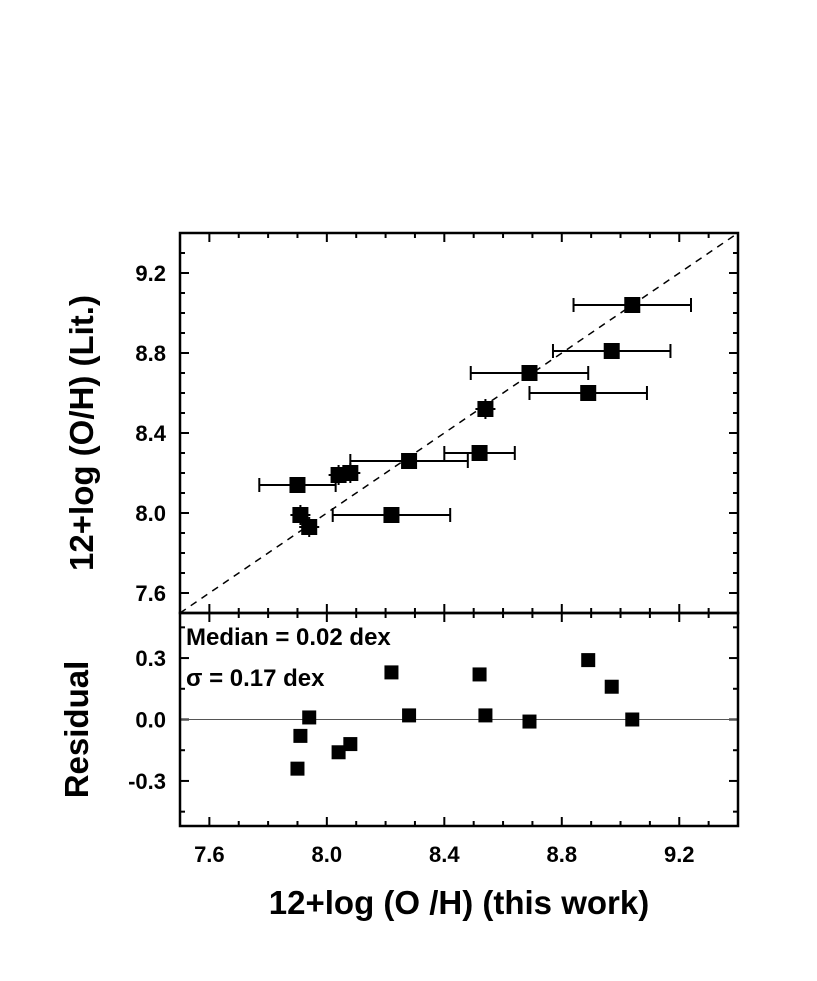  I want to click on bottom-y-tick-label: -0.3, so click(147, 781).